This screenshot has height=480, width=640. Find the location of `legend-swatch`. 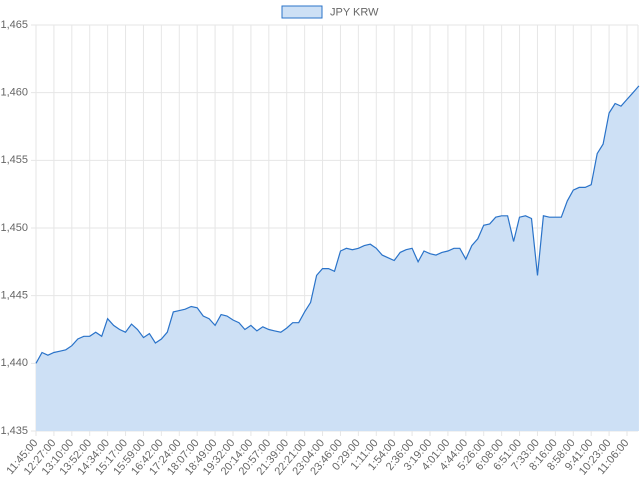

legend-swatch is located at coordinates (302, 12).